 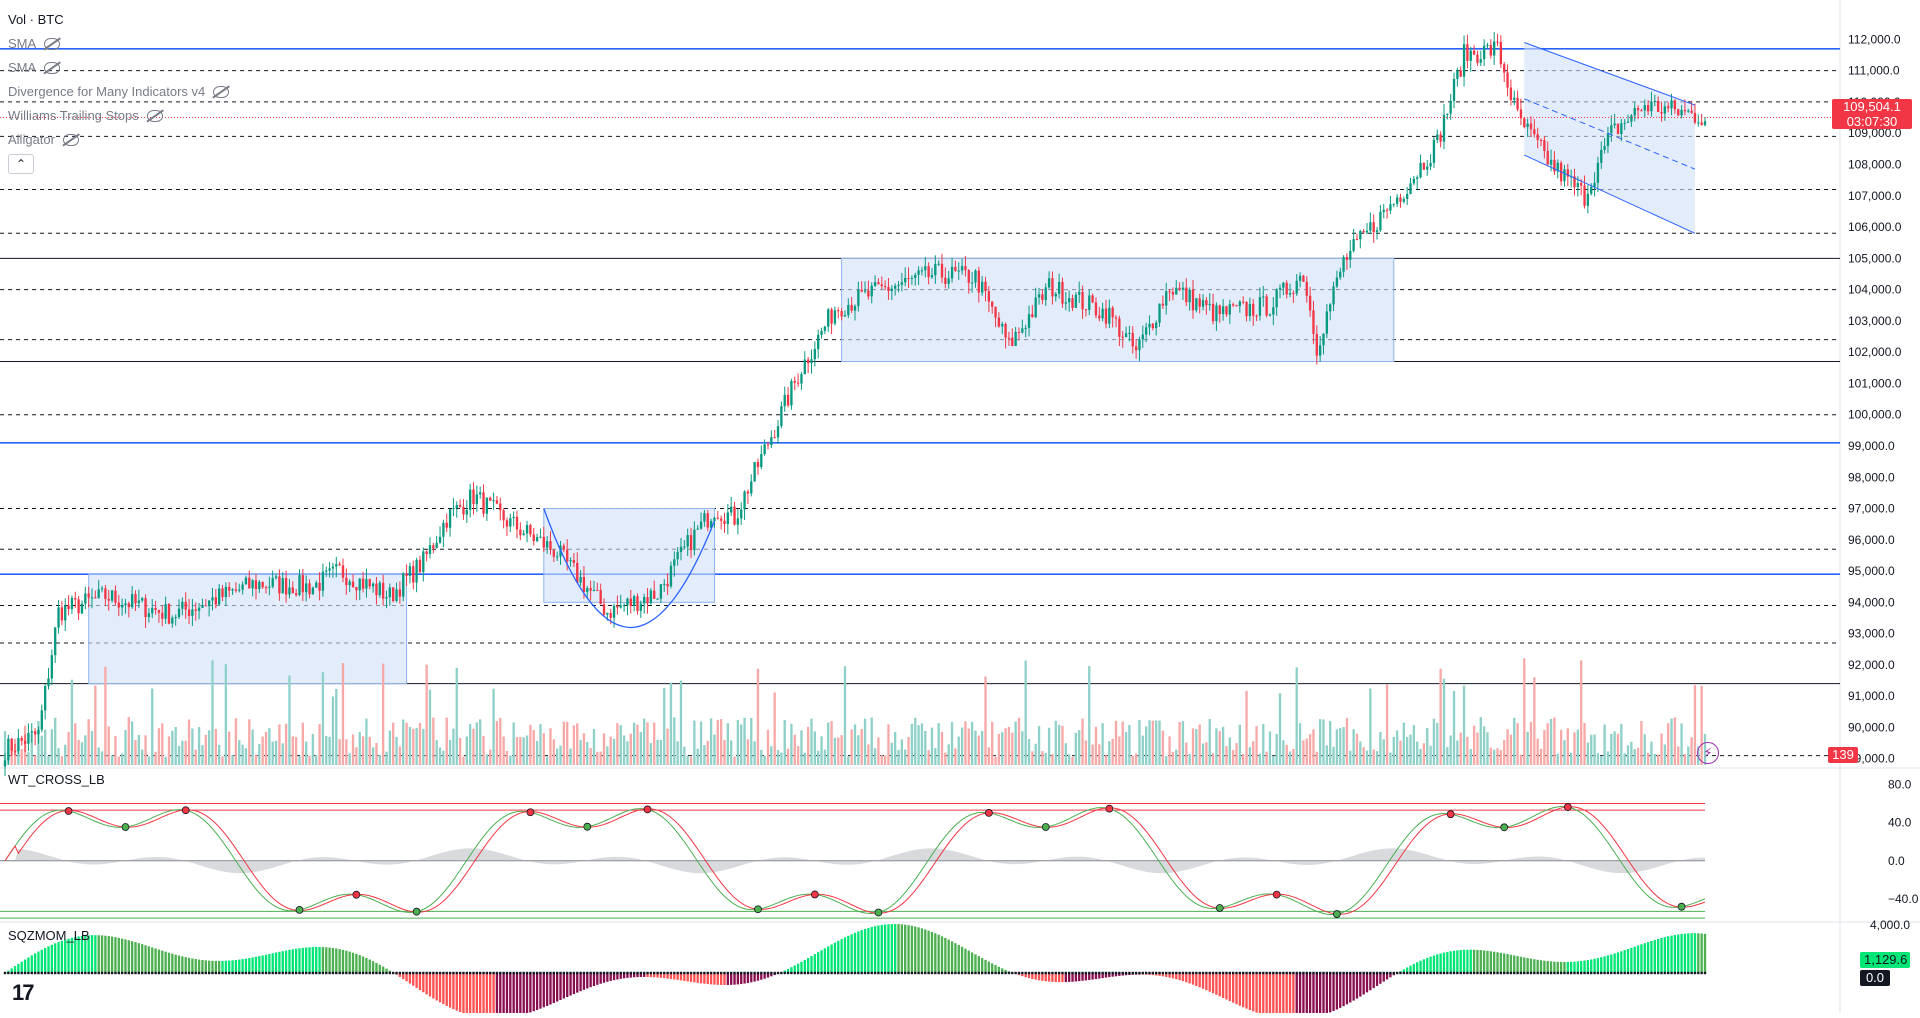 What do you see at coordinates (1875, 133) in the screenshot?
I see `price-tick-label: 109,000.0` at bounding box center [1875, 133].